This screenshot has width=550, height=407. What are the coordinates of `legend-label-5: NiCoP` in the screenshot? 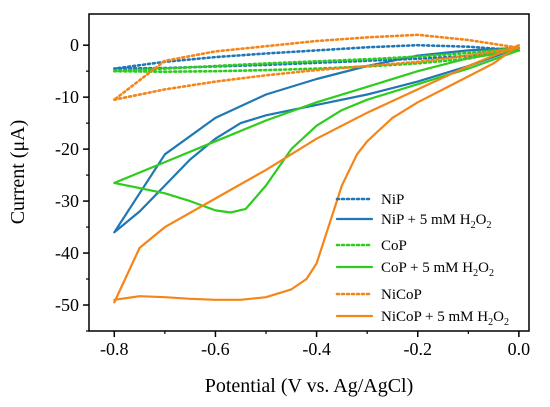 It's located at (401, 295).